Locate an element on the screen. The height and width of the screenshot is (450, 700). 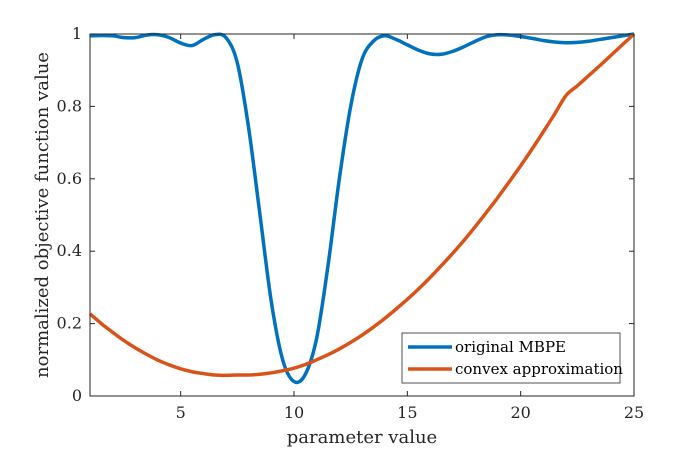
y-tick-label: 0 is located at coordinates (77, 395).